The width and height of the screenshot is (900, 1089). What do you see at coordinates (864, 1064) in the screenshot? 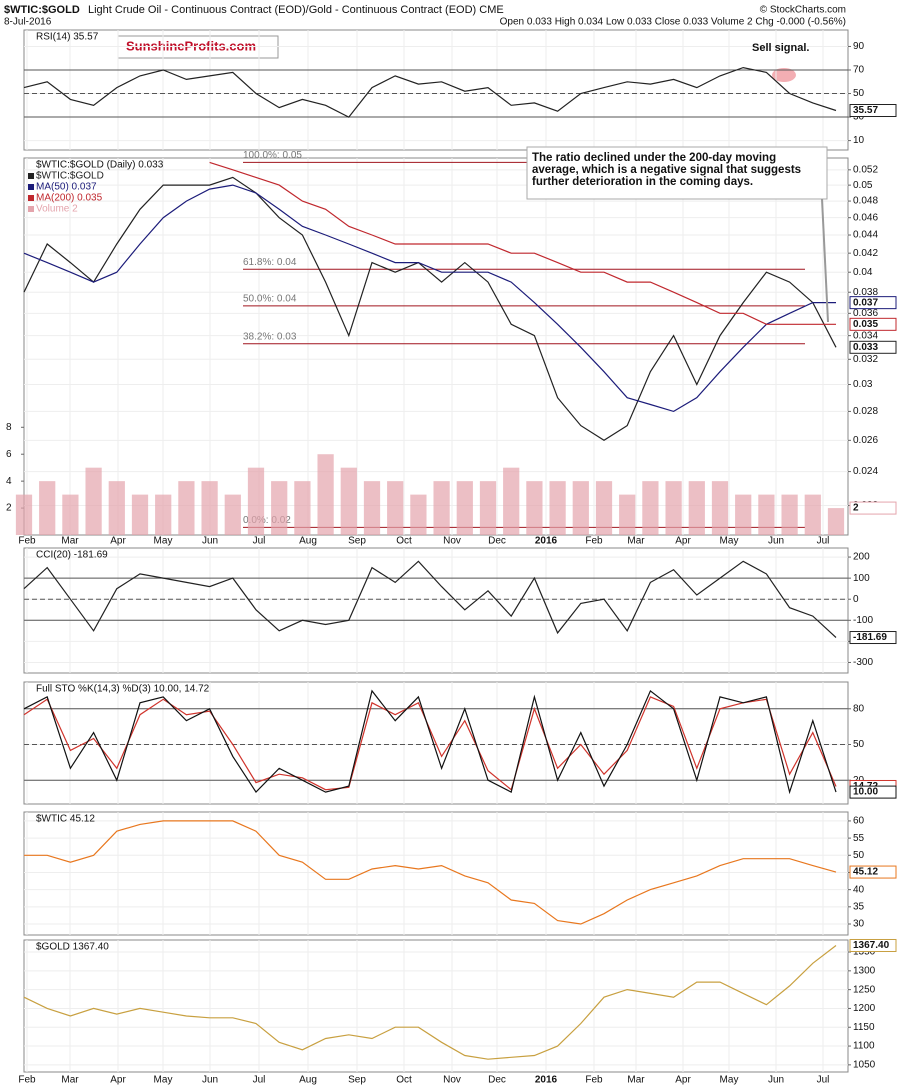
I see `y-tick-label: 1050` at bounding box center [864, 1064].